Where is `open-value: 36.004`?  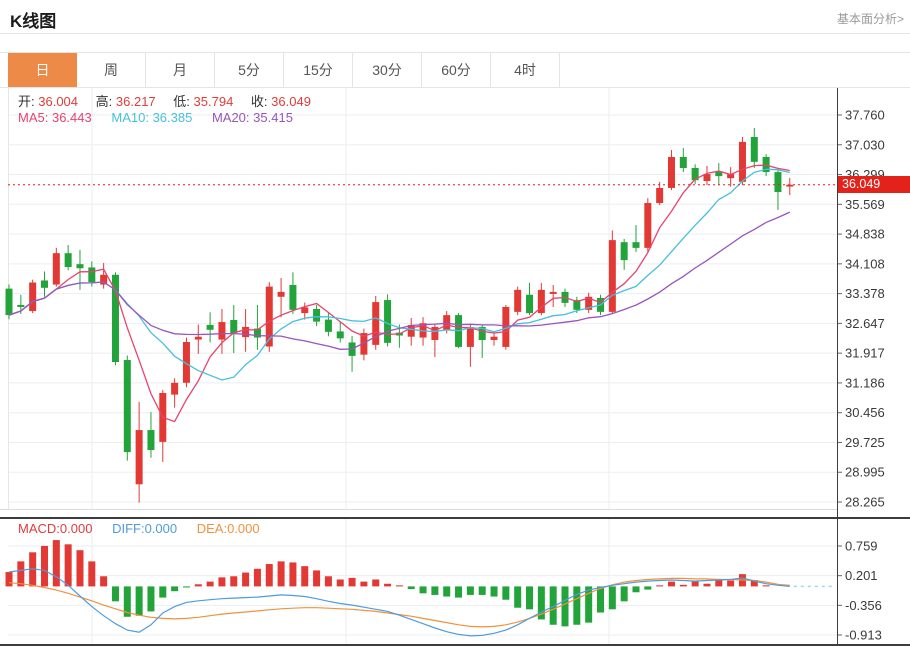 open-value: 36.004 is located at coordinates (58, 101).